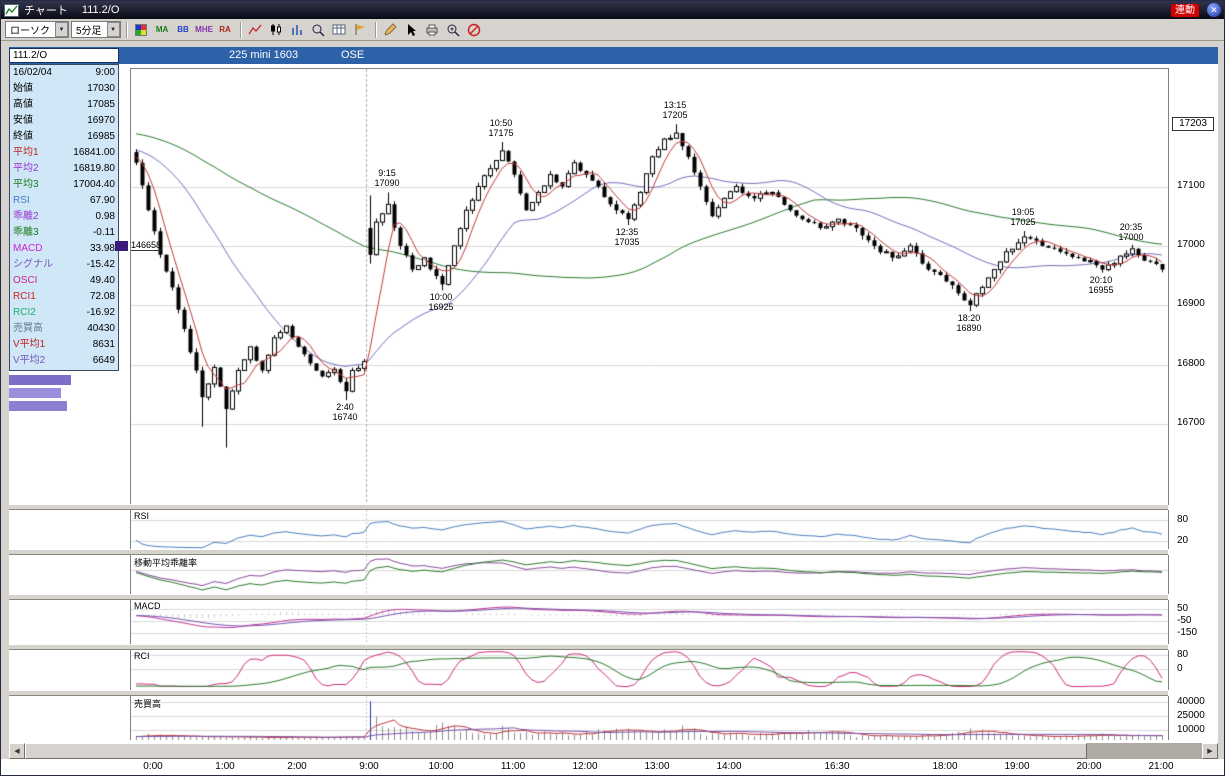  I want to click on chart-settings-icon, so click(141, 30).